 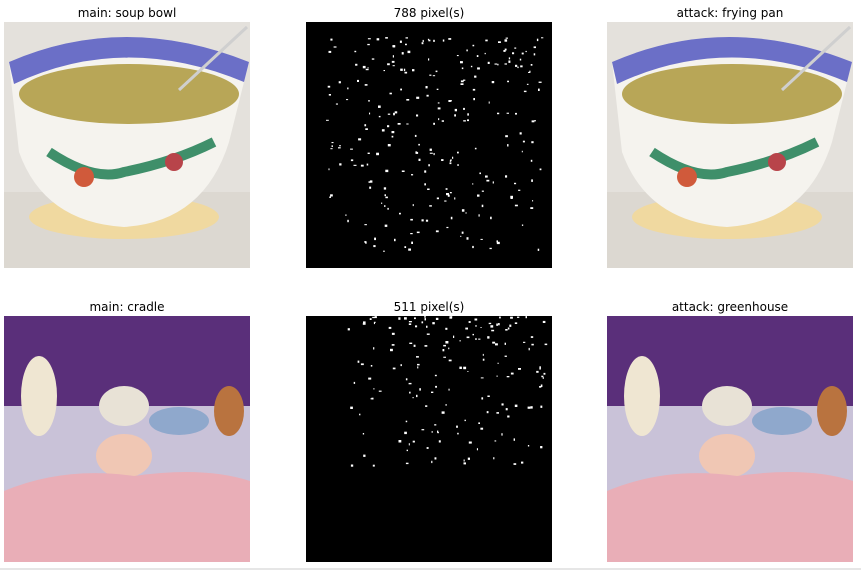 I want to click on panel-title: 788 pixel(s), so click(x=429, y=13).